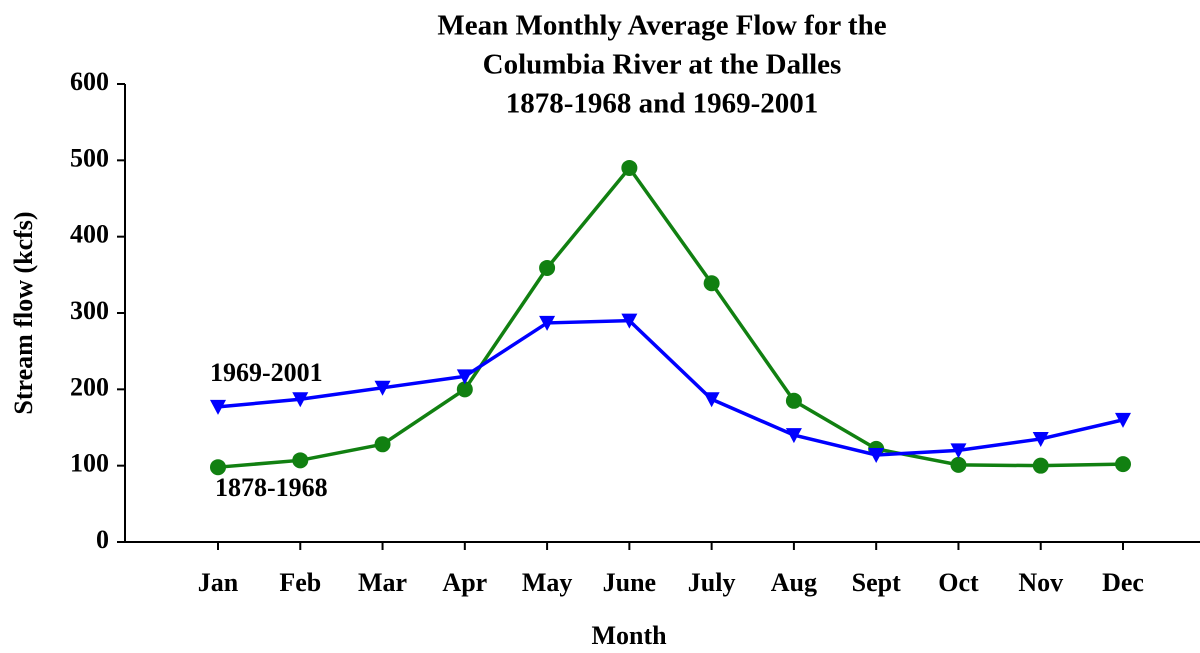  Describe the element at coordinates (661, 26) in the screenshot. I see `chart-title: Mean Monthly Average Flow for the` at that location.